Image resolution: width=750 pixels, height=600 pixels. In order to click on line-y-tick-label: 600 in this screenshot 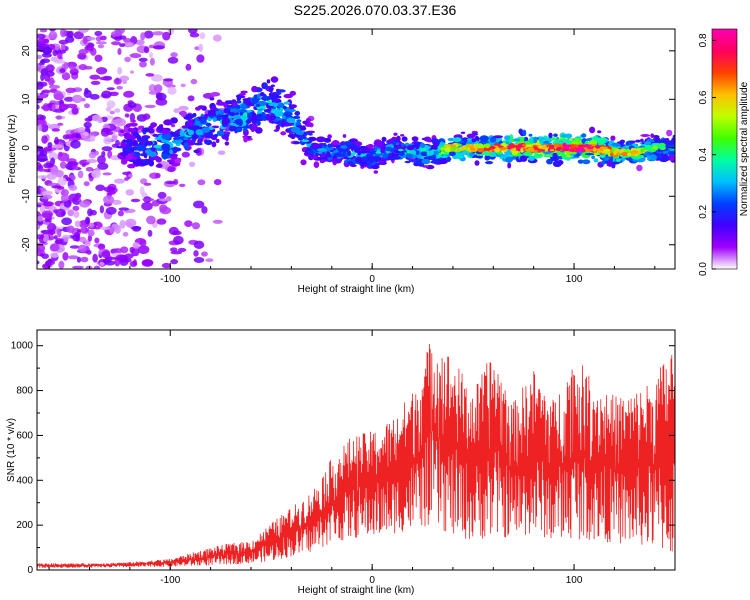, I will do `click(24, 435)`.